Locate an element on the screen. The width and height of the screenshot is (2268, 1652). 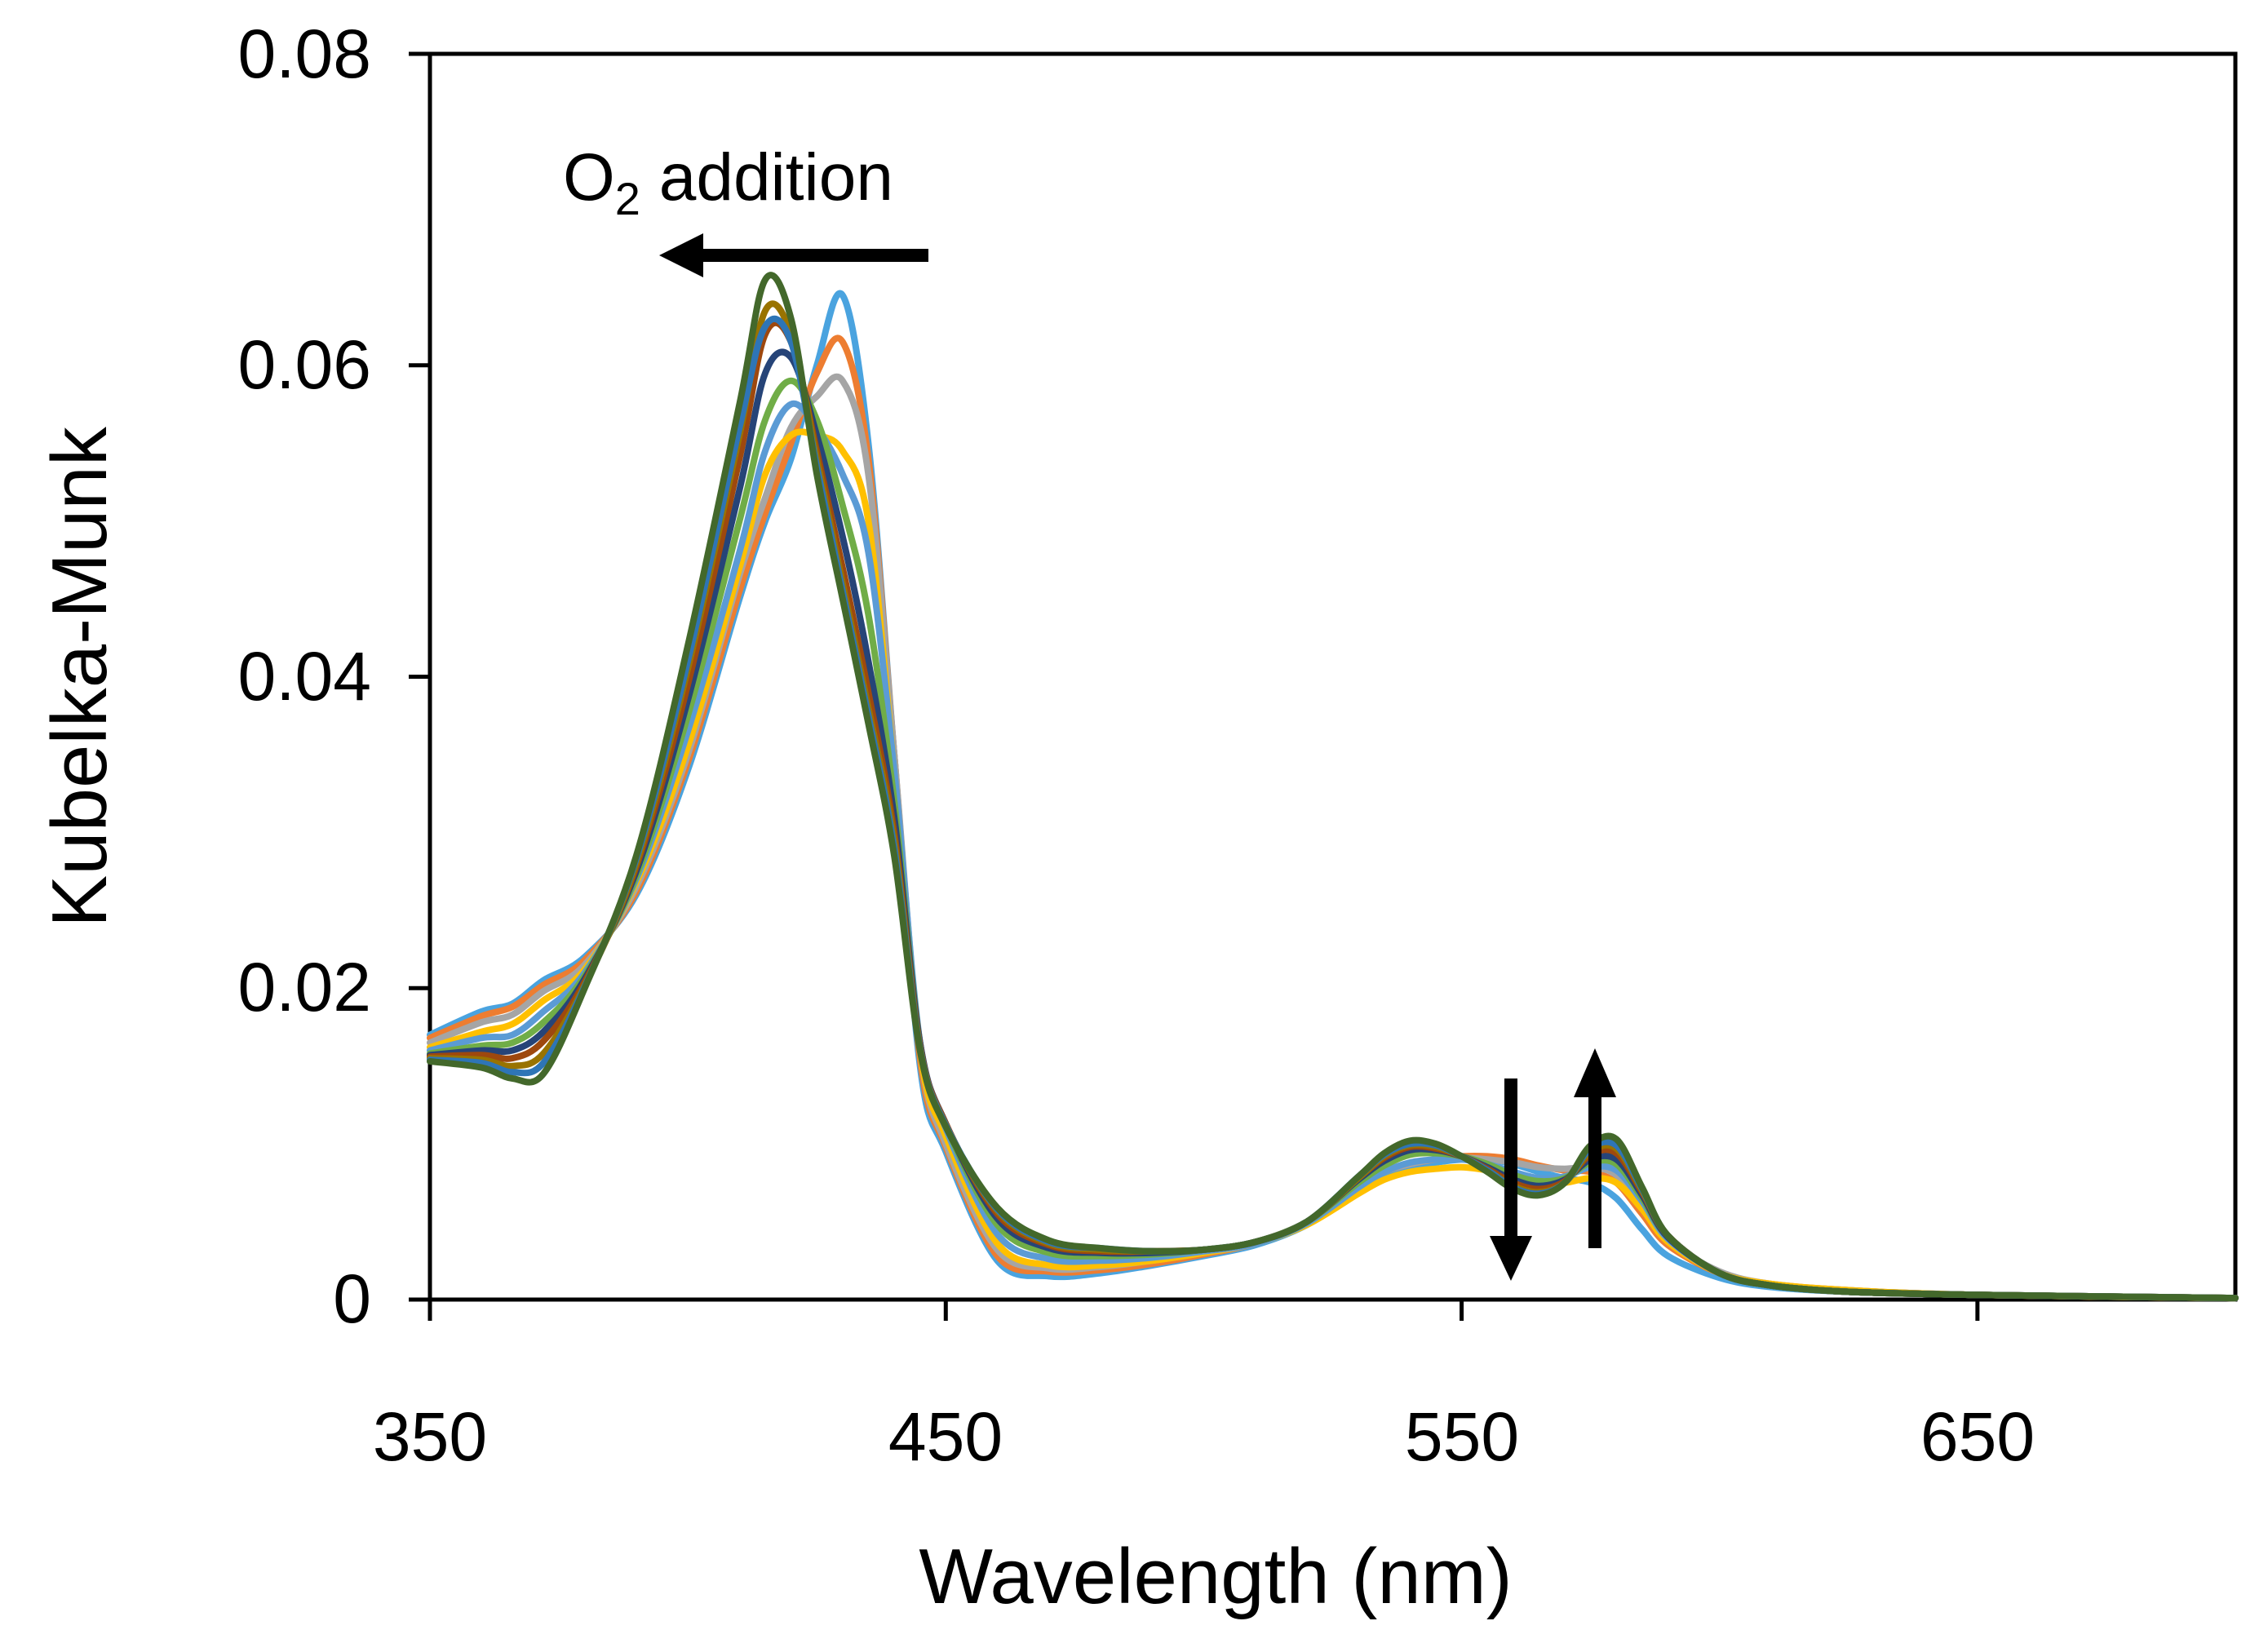
x-axis-title: Wavelength (nm) is located at coordinates (1215, 1576).